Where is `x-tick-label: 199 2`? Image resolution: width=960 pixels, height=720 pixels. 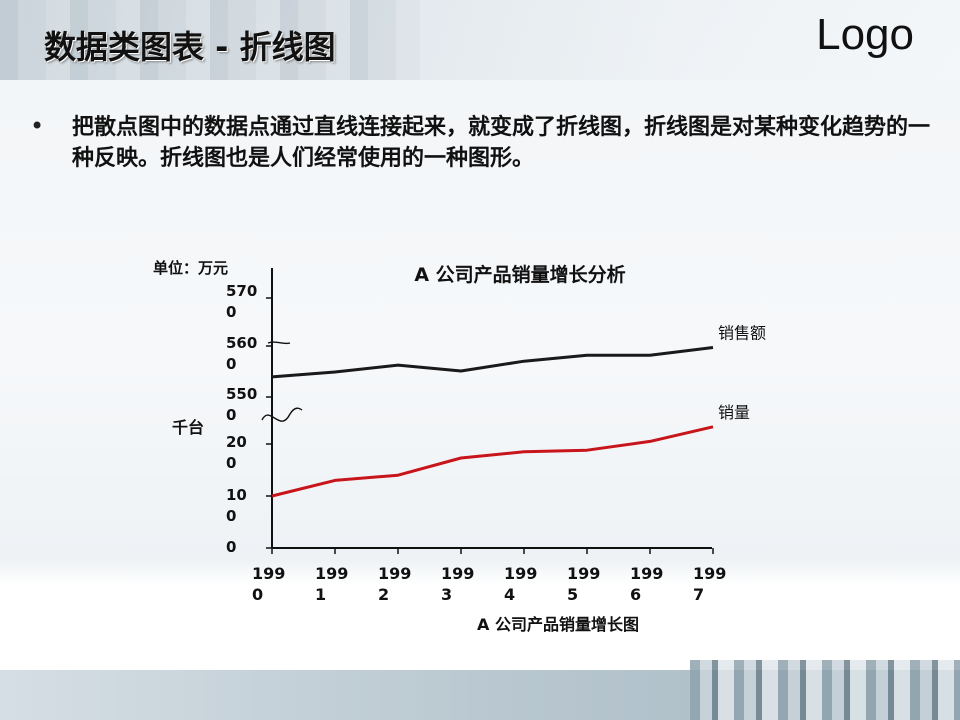 x-tick-label: 199 2 is located at coordinates (394, 584).